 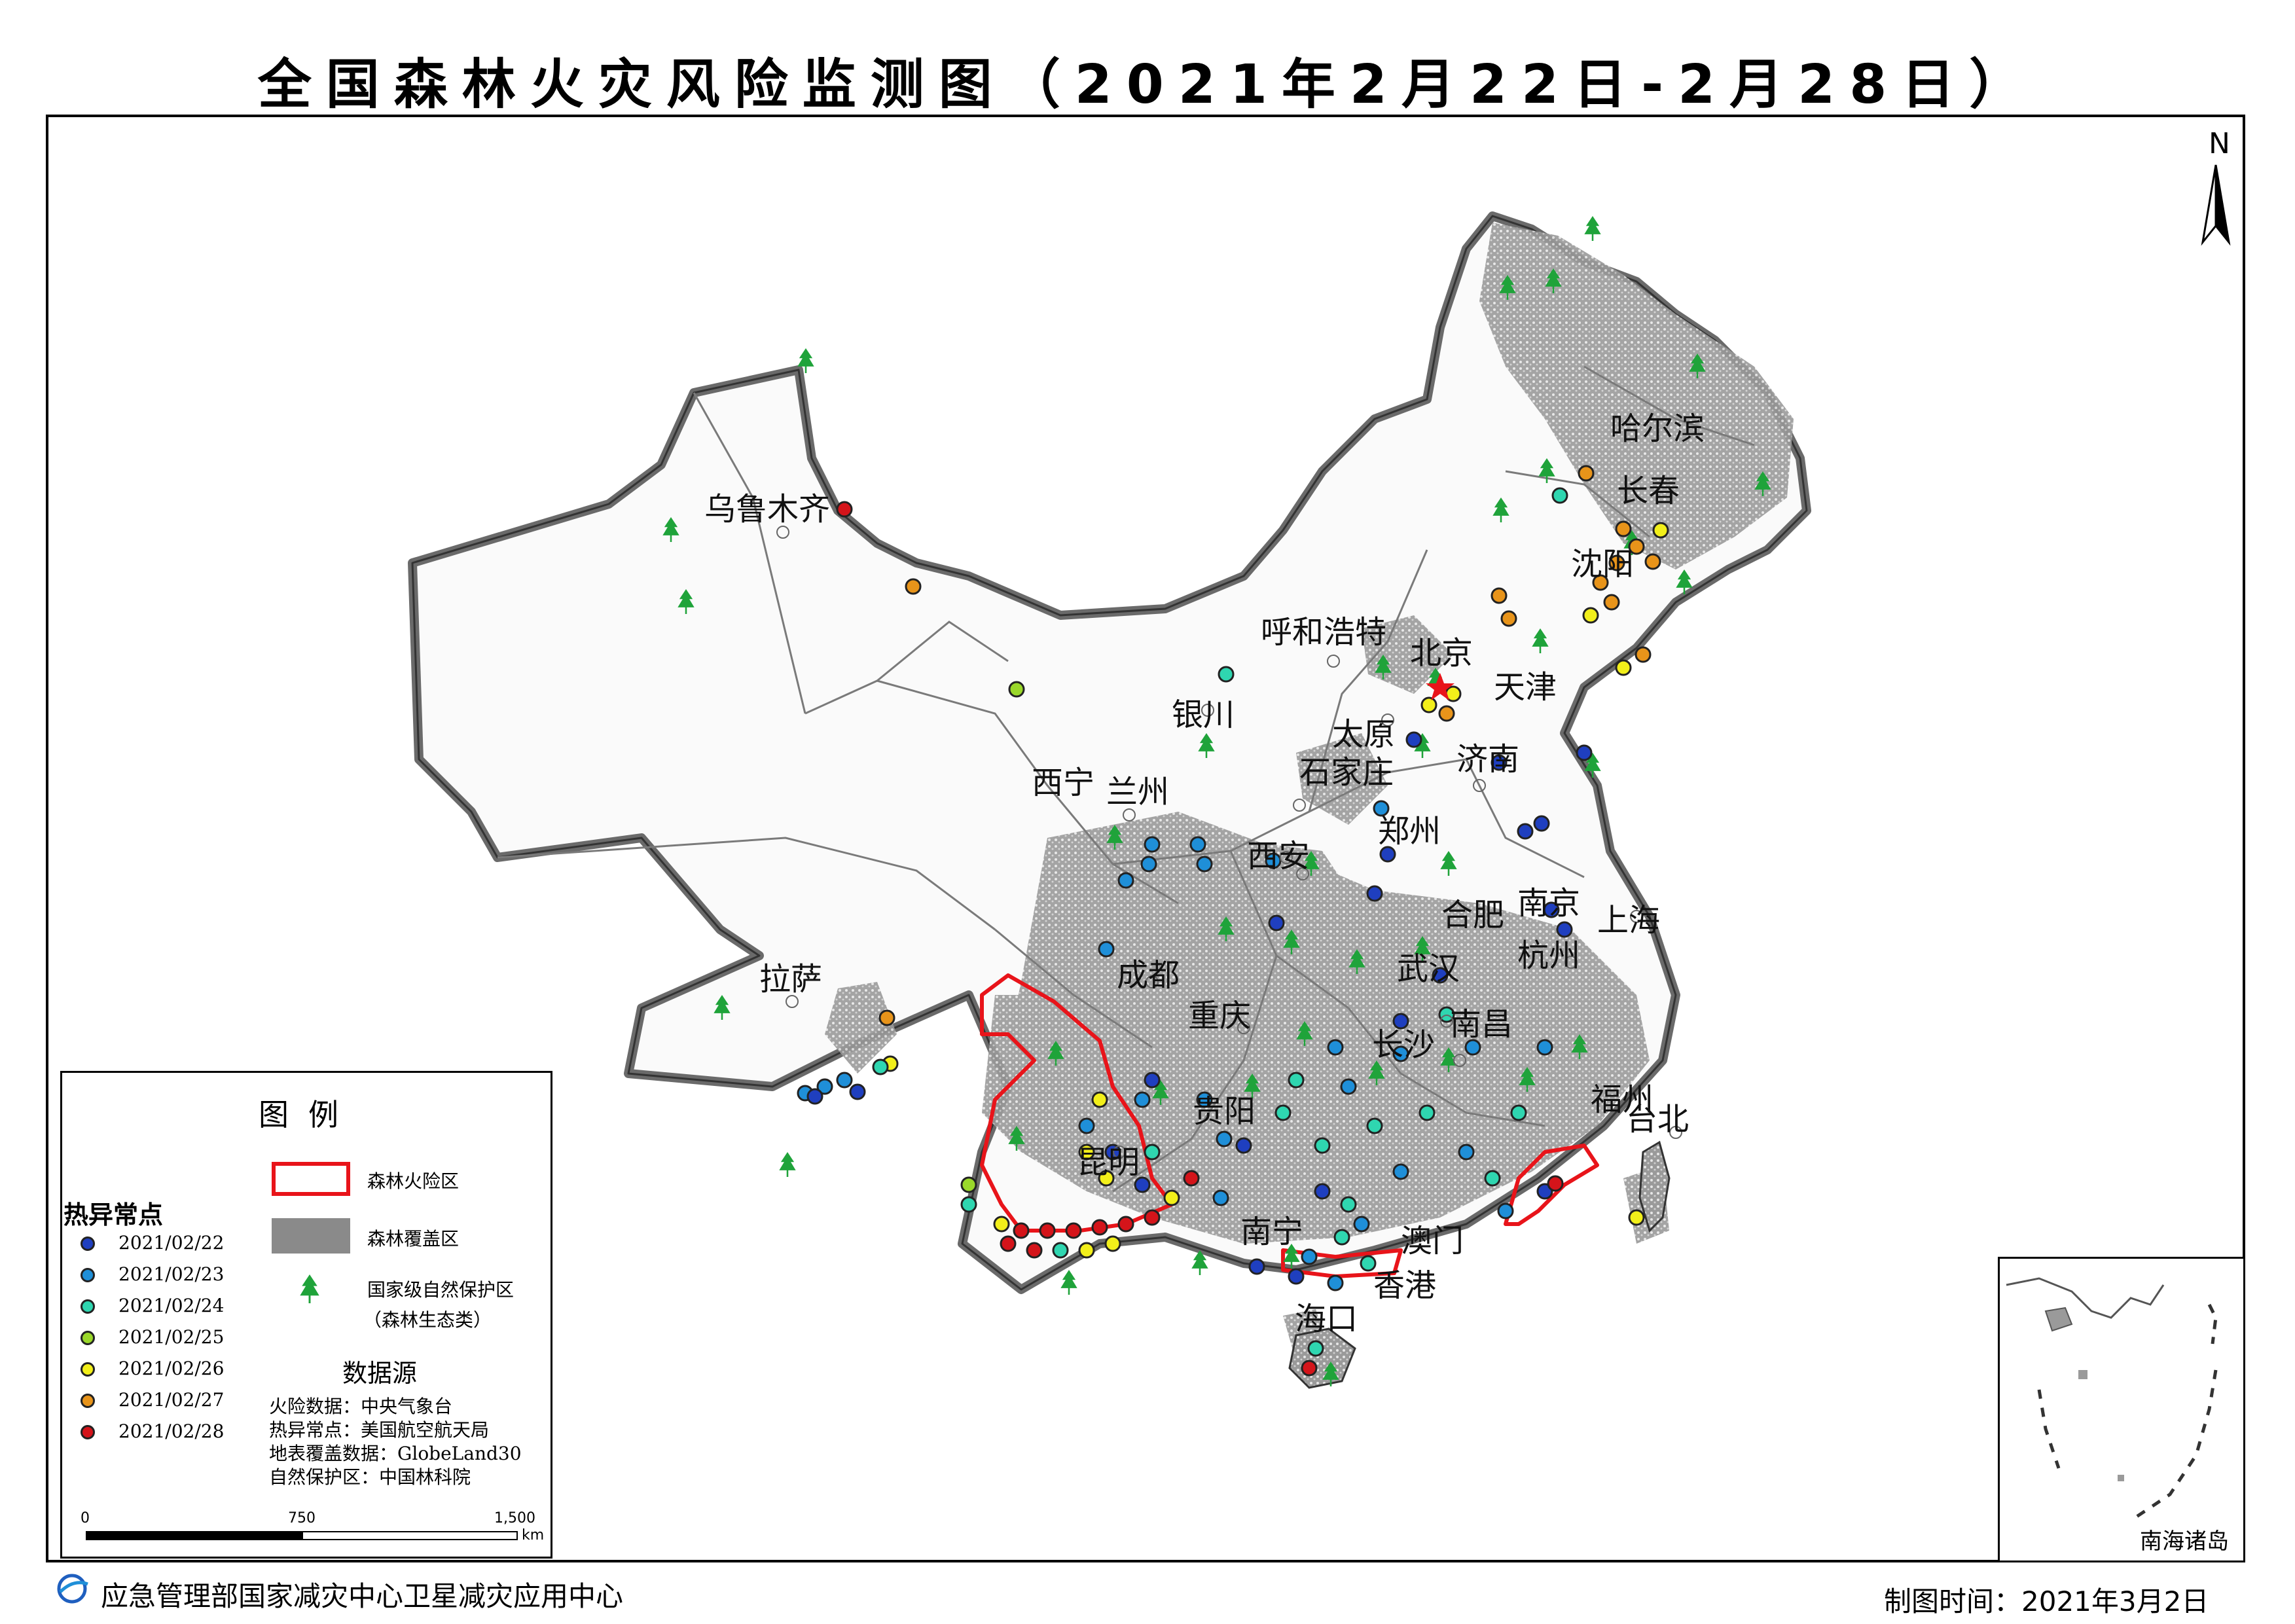 What do you see at coordinates (1482, 1024) in the screenshot?
I see `city-label-nanchang: 南昌` at bounding box center [1482, 1024].